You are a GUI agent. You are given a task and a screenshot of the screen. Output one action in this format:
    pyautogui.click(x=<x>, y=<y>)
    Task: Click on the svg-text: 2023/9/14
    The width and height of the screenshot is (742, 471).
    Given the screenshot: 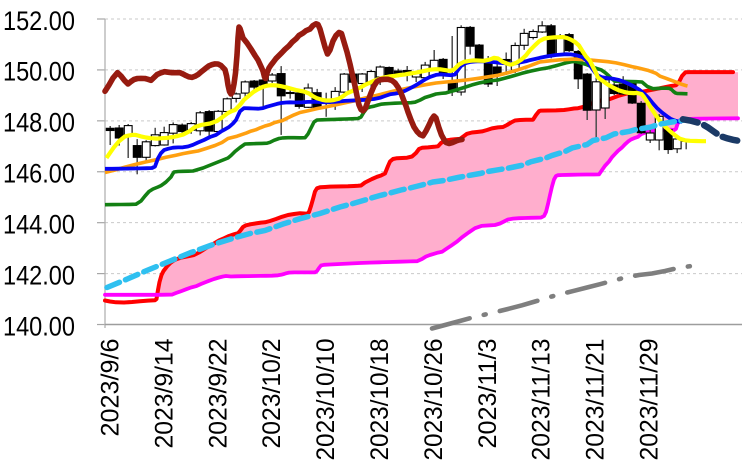 What is the action you would take?
    pyautogui.click(x=164, y=393)
    